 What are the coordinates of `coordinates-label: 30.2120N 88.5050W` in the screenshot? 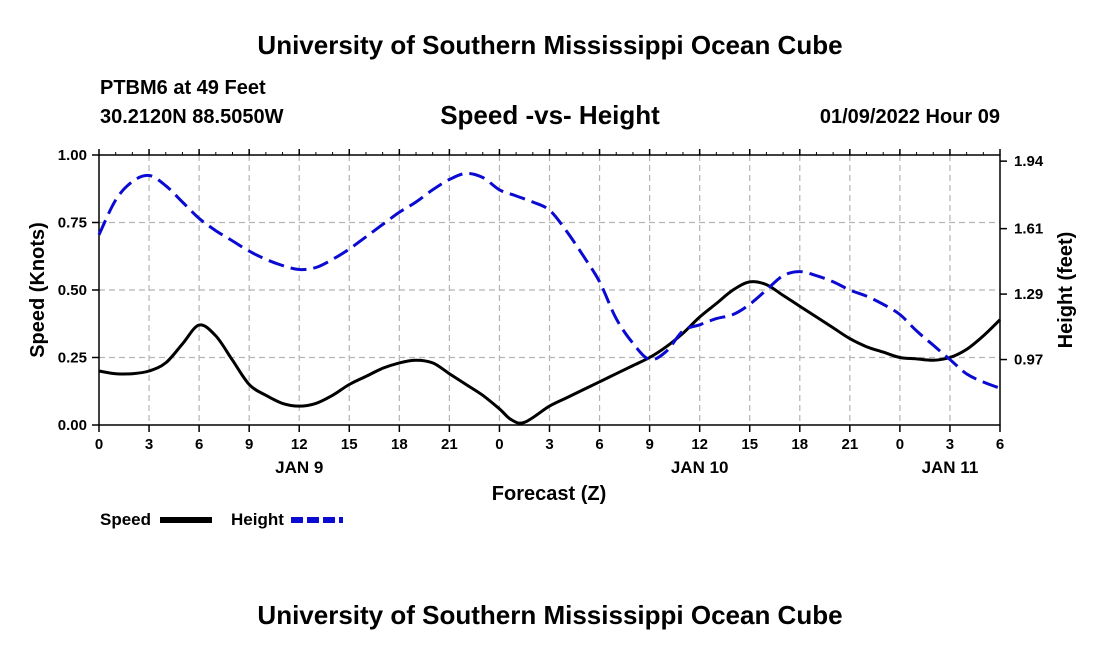 It's located at (192, 117).